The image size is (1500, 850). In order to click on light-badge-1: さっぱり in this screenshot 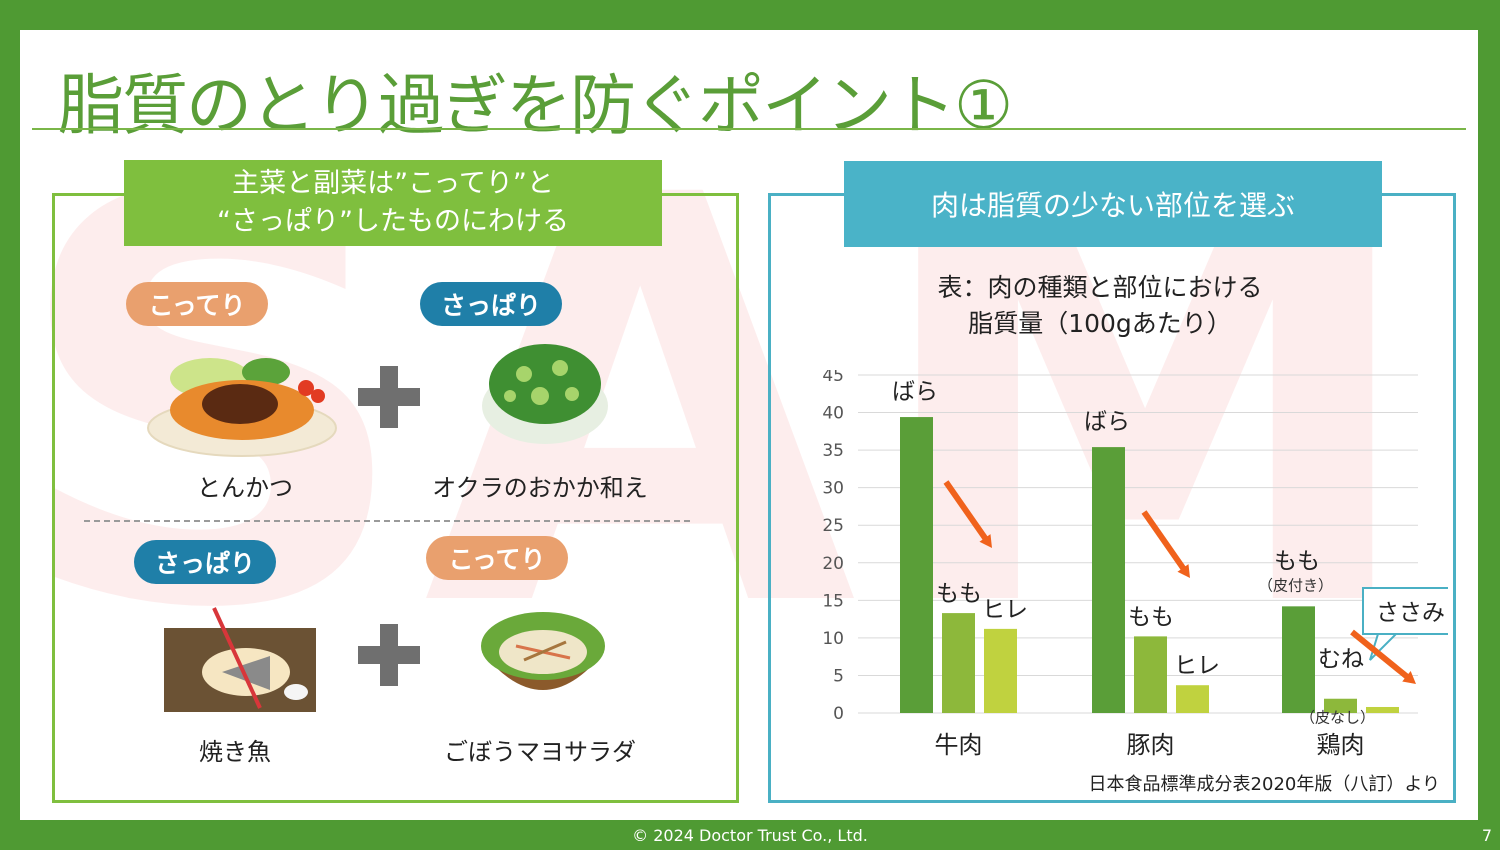, I will do `click(491, 304)`.